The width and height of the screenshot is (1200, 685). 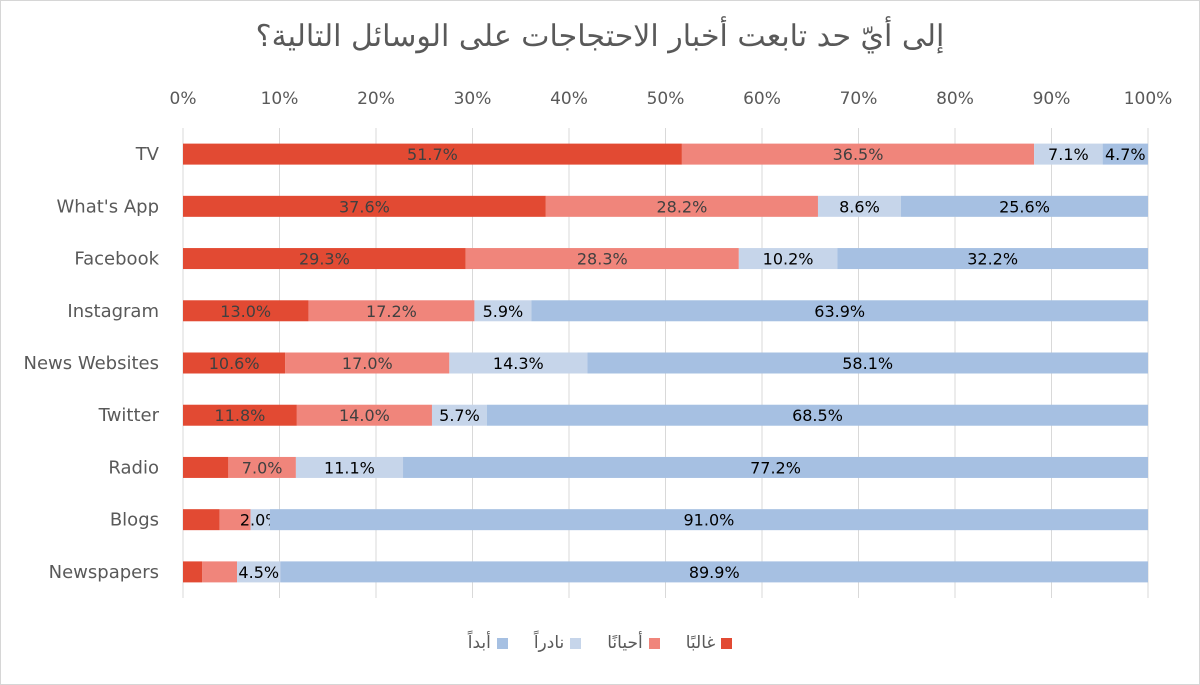 I want to click on data-label: 4.7%, so click(x=1125, y=154).